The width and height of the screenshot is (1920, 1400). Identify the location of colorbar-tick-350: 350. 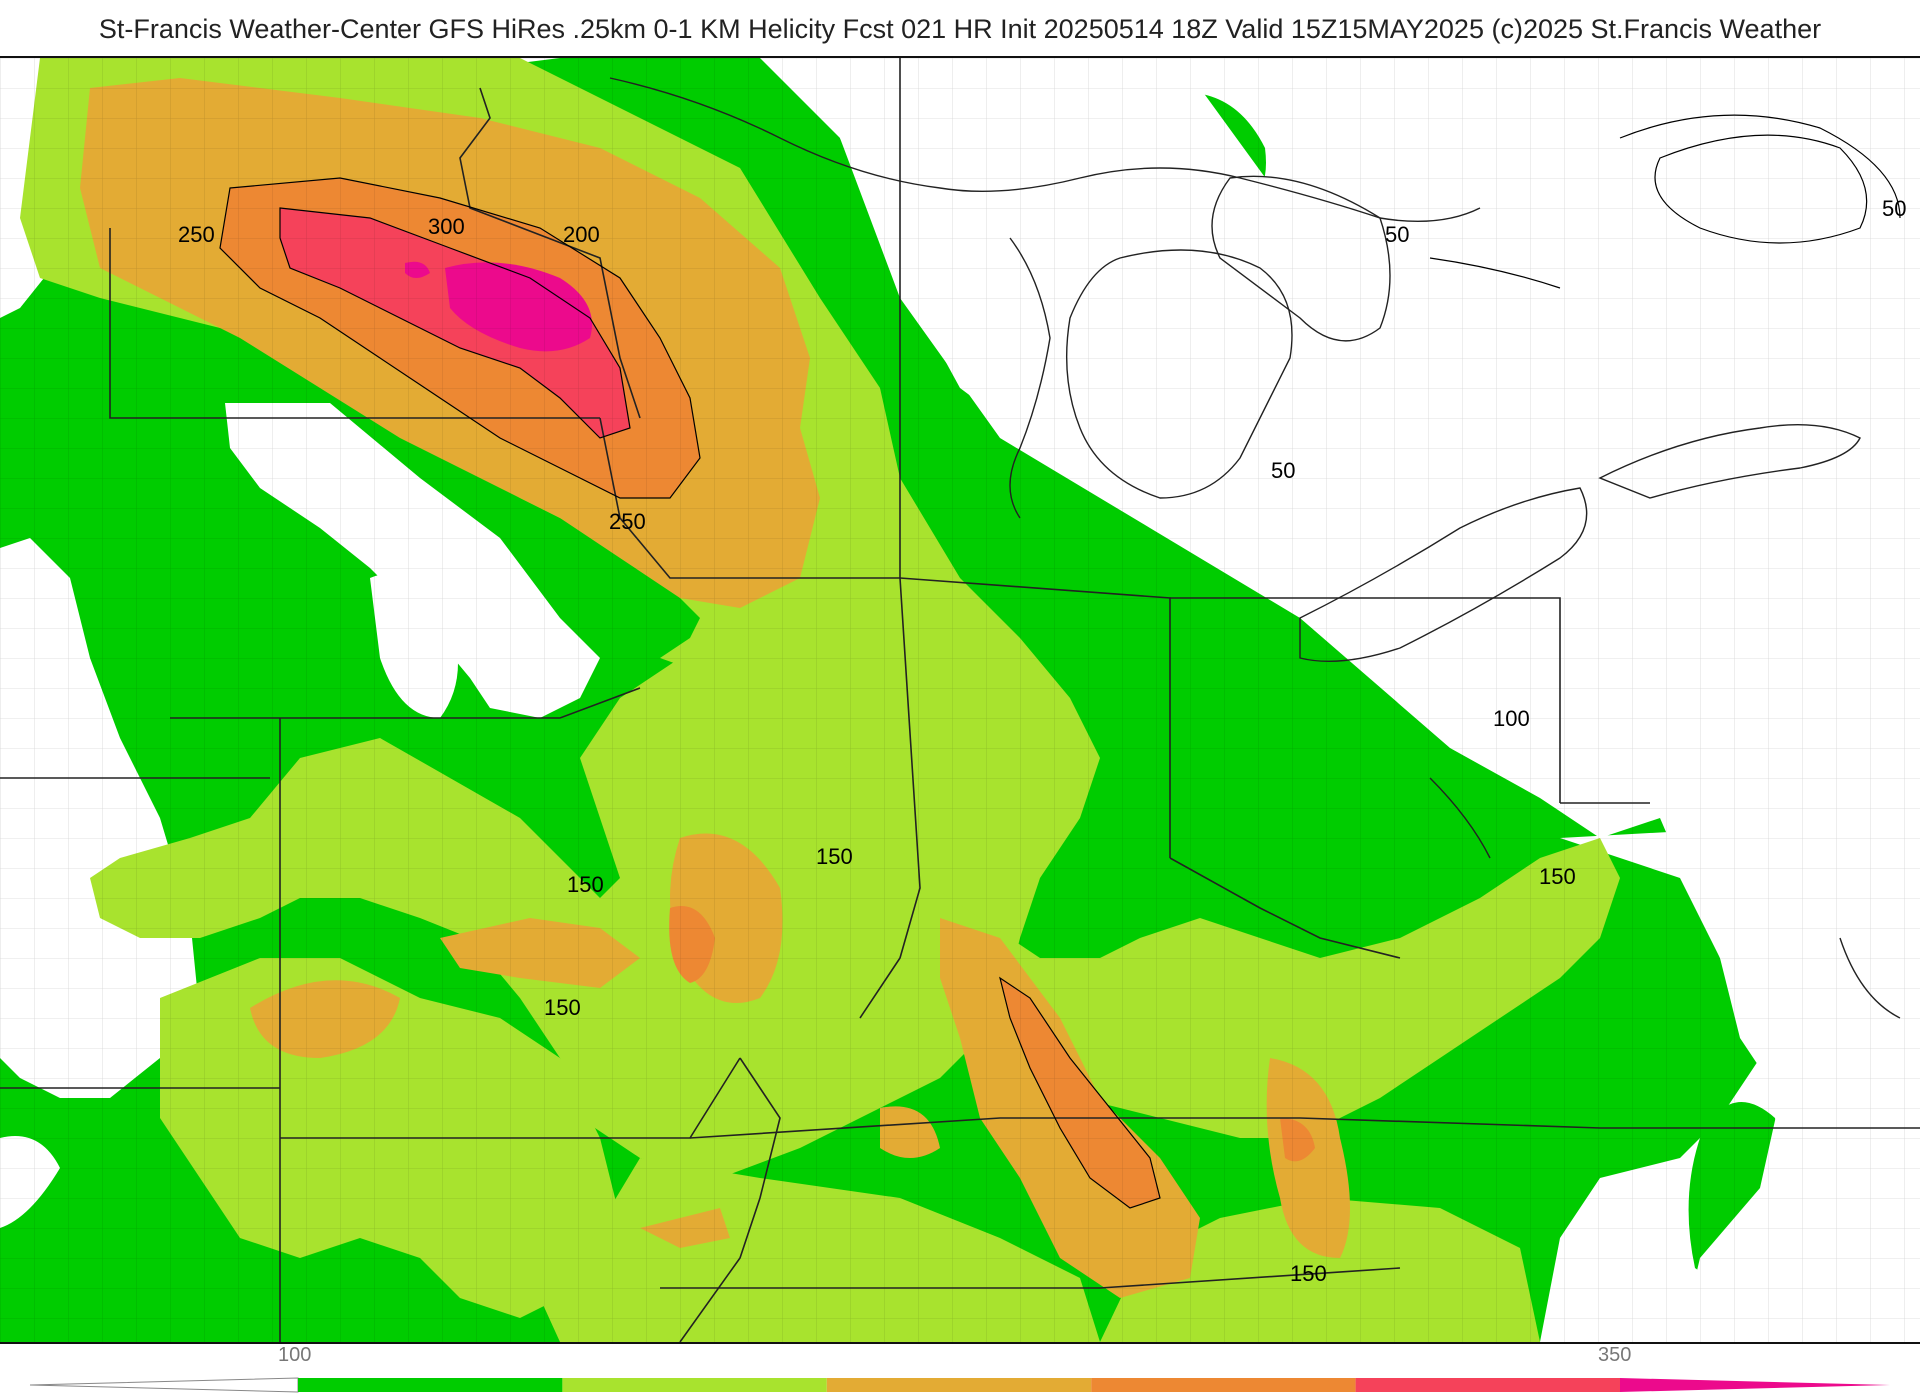
(1615, 1355).